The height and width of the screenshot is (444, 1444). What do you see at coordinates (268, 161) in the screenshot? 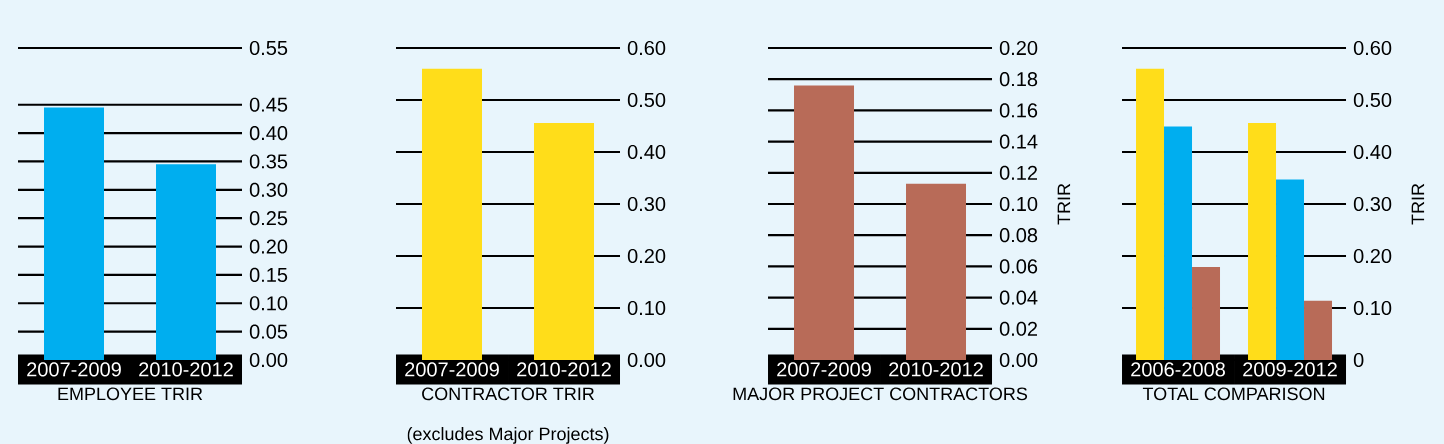
I see `y-tick-label: 0.35` at bounding box center [268, 161].